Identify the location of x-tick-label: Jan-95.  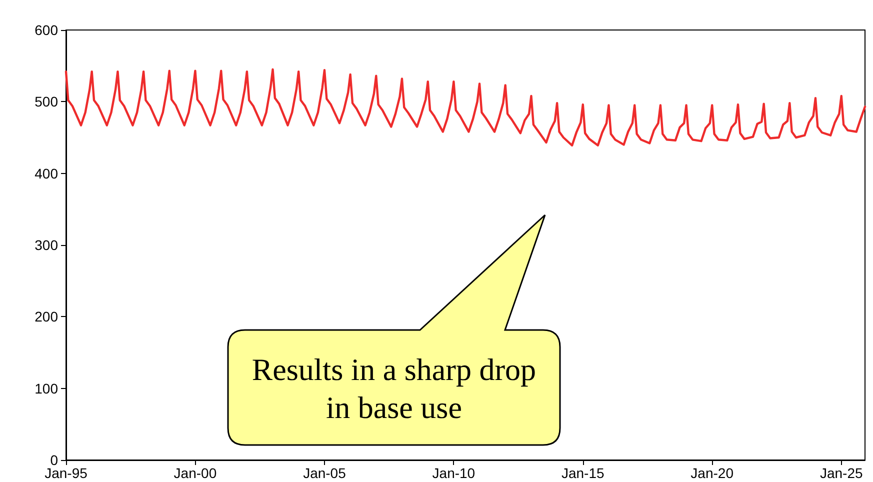
(66, 473).